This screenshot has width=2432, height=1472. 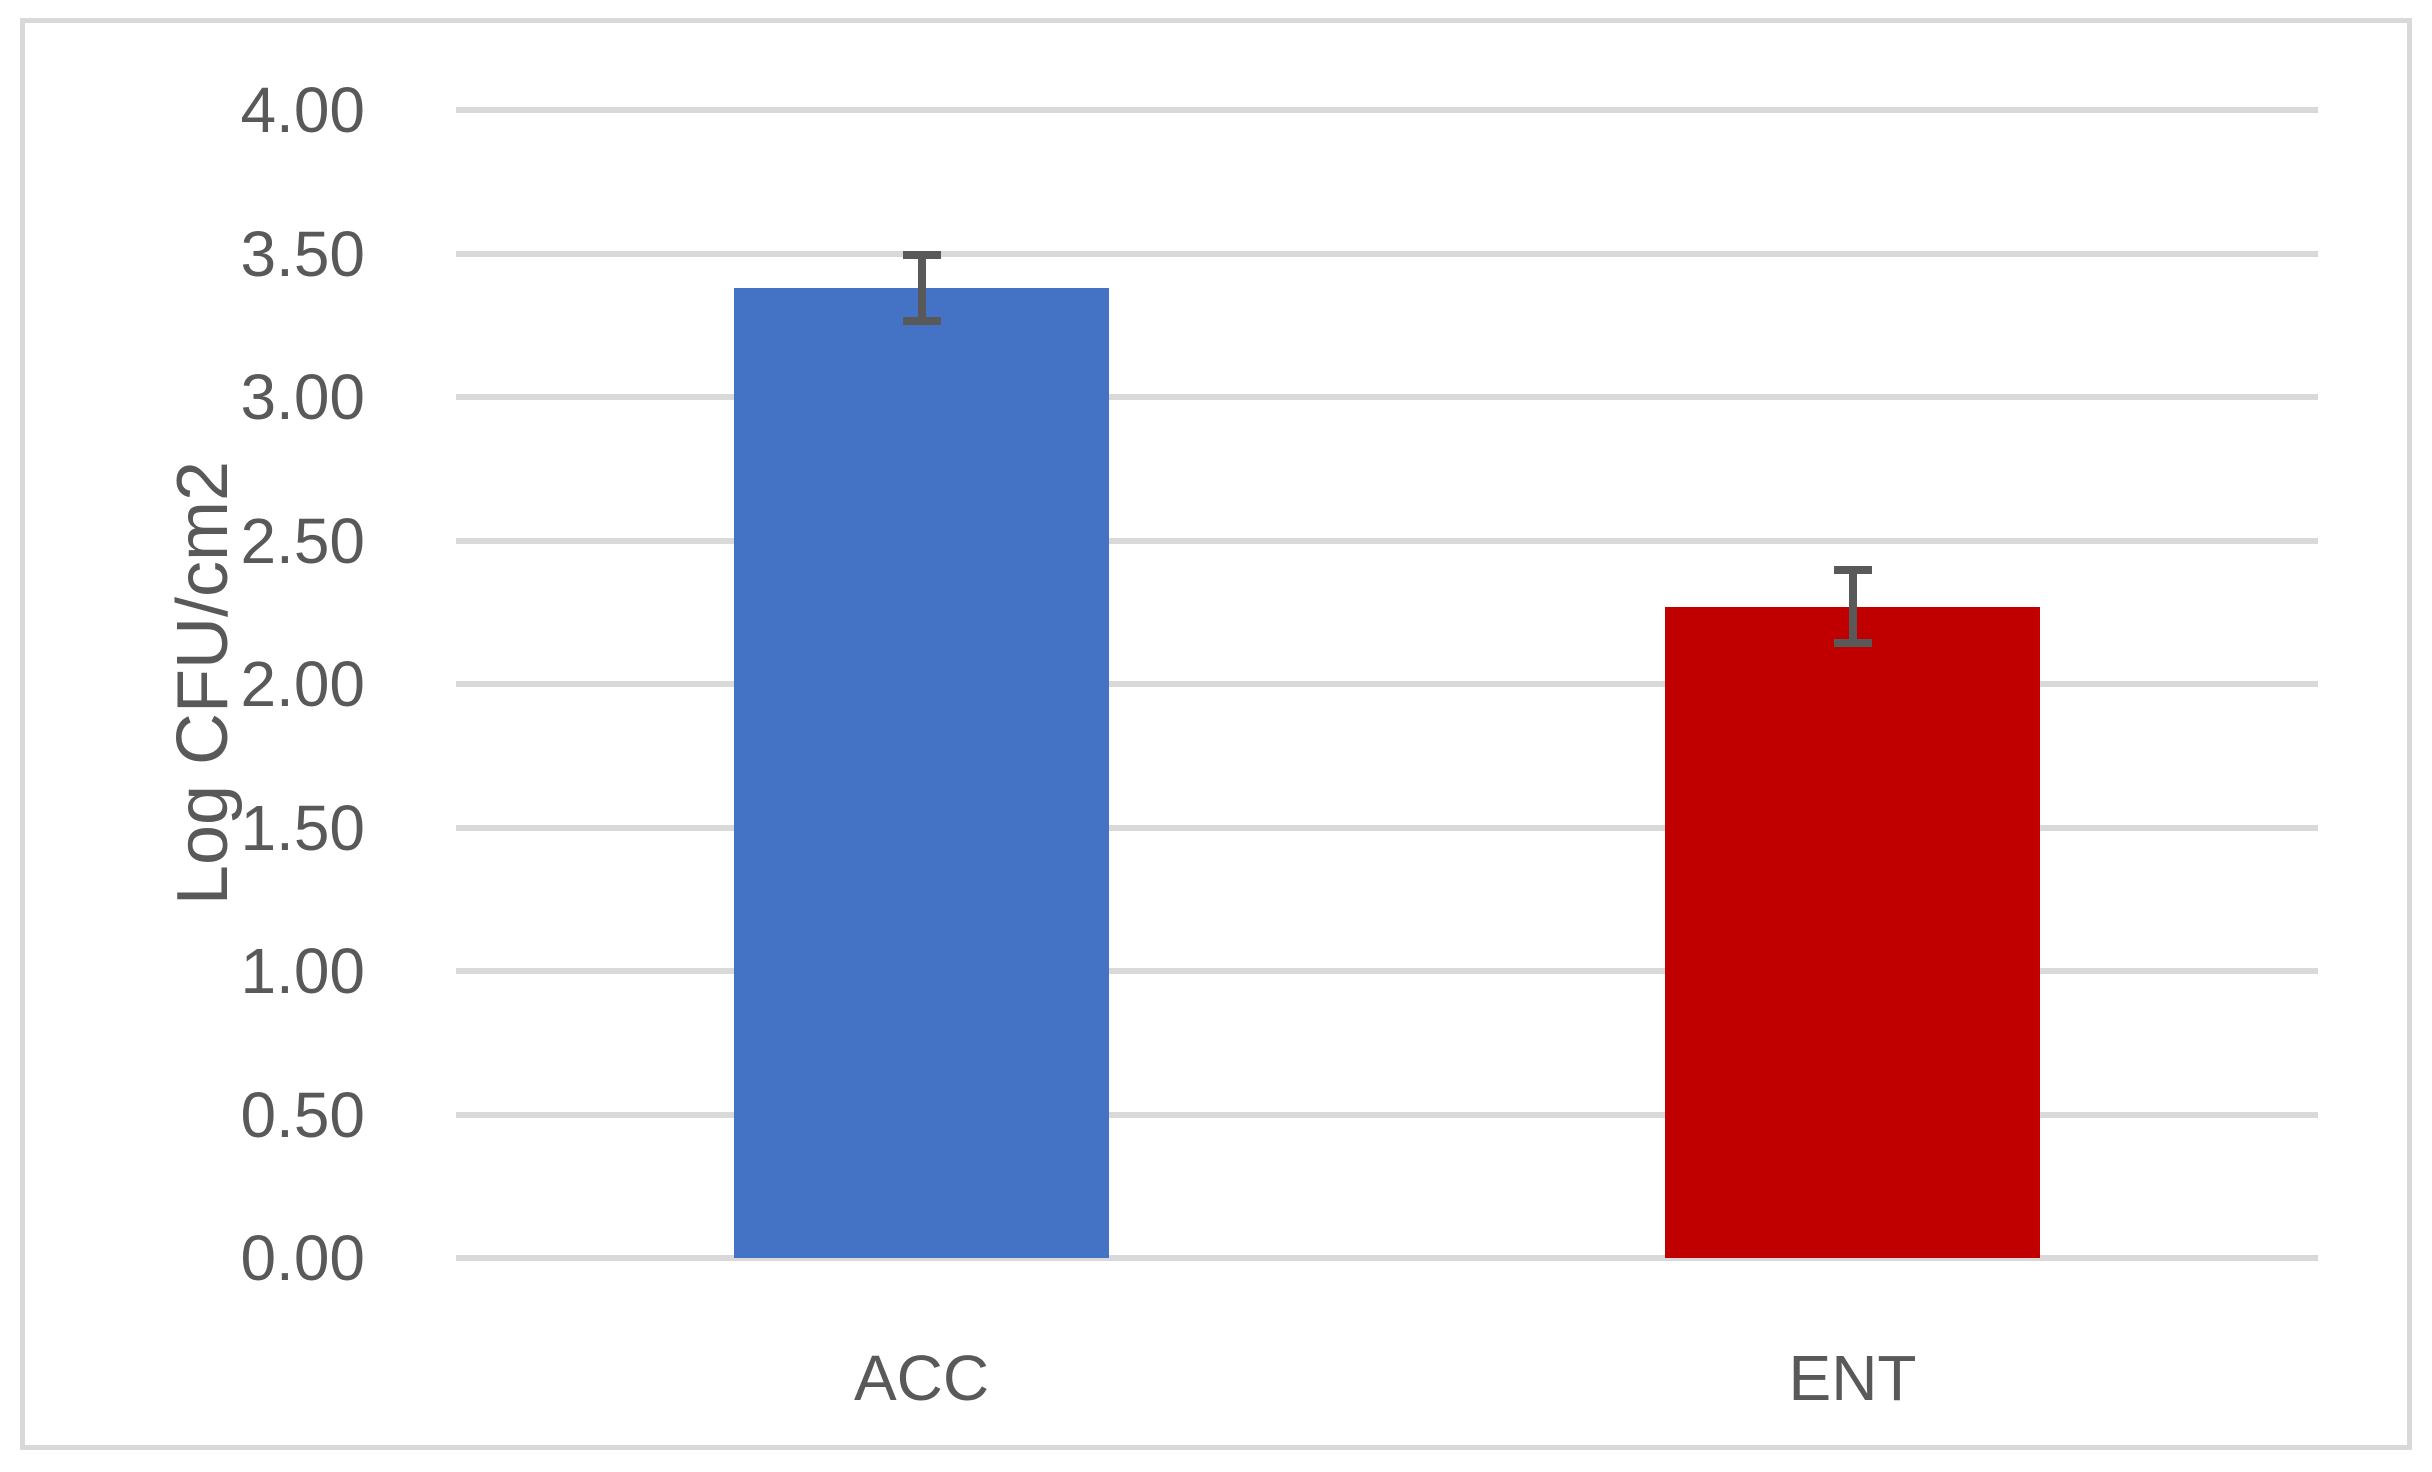 What do you see at coordinates (921, 1378) in the screenshot?
I see `x-category-label-acc: ACC` at bounding box center [921, 1378].